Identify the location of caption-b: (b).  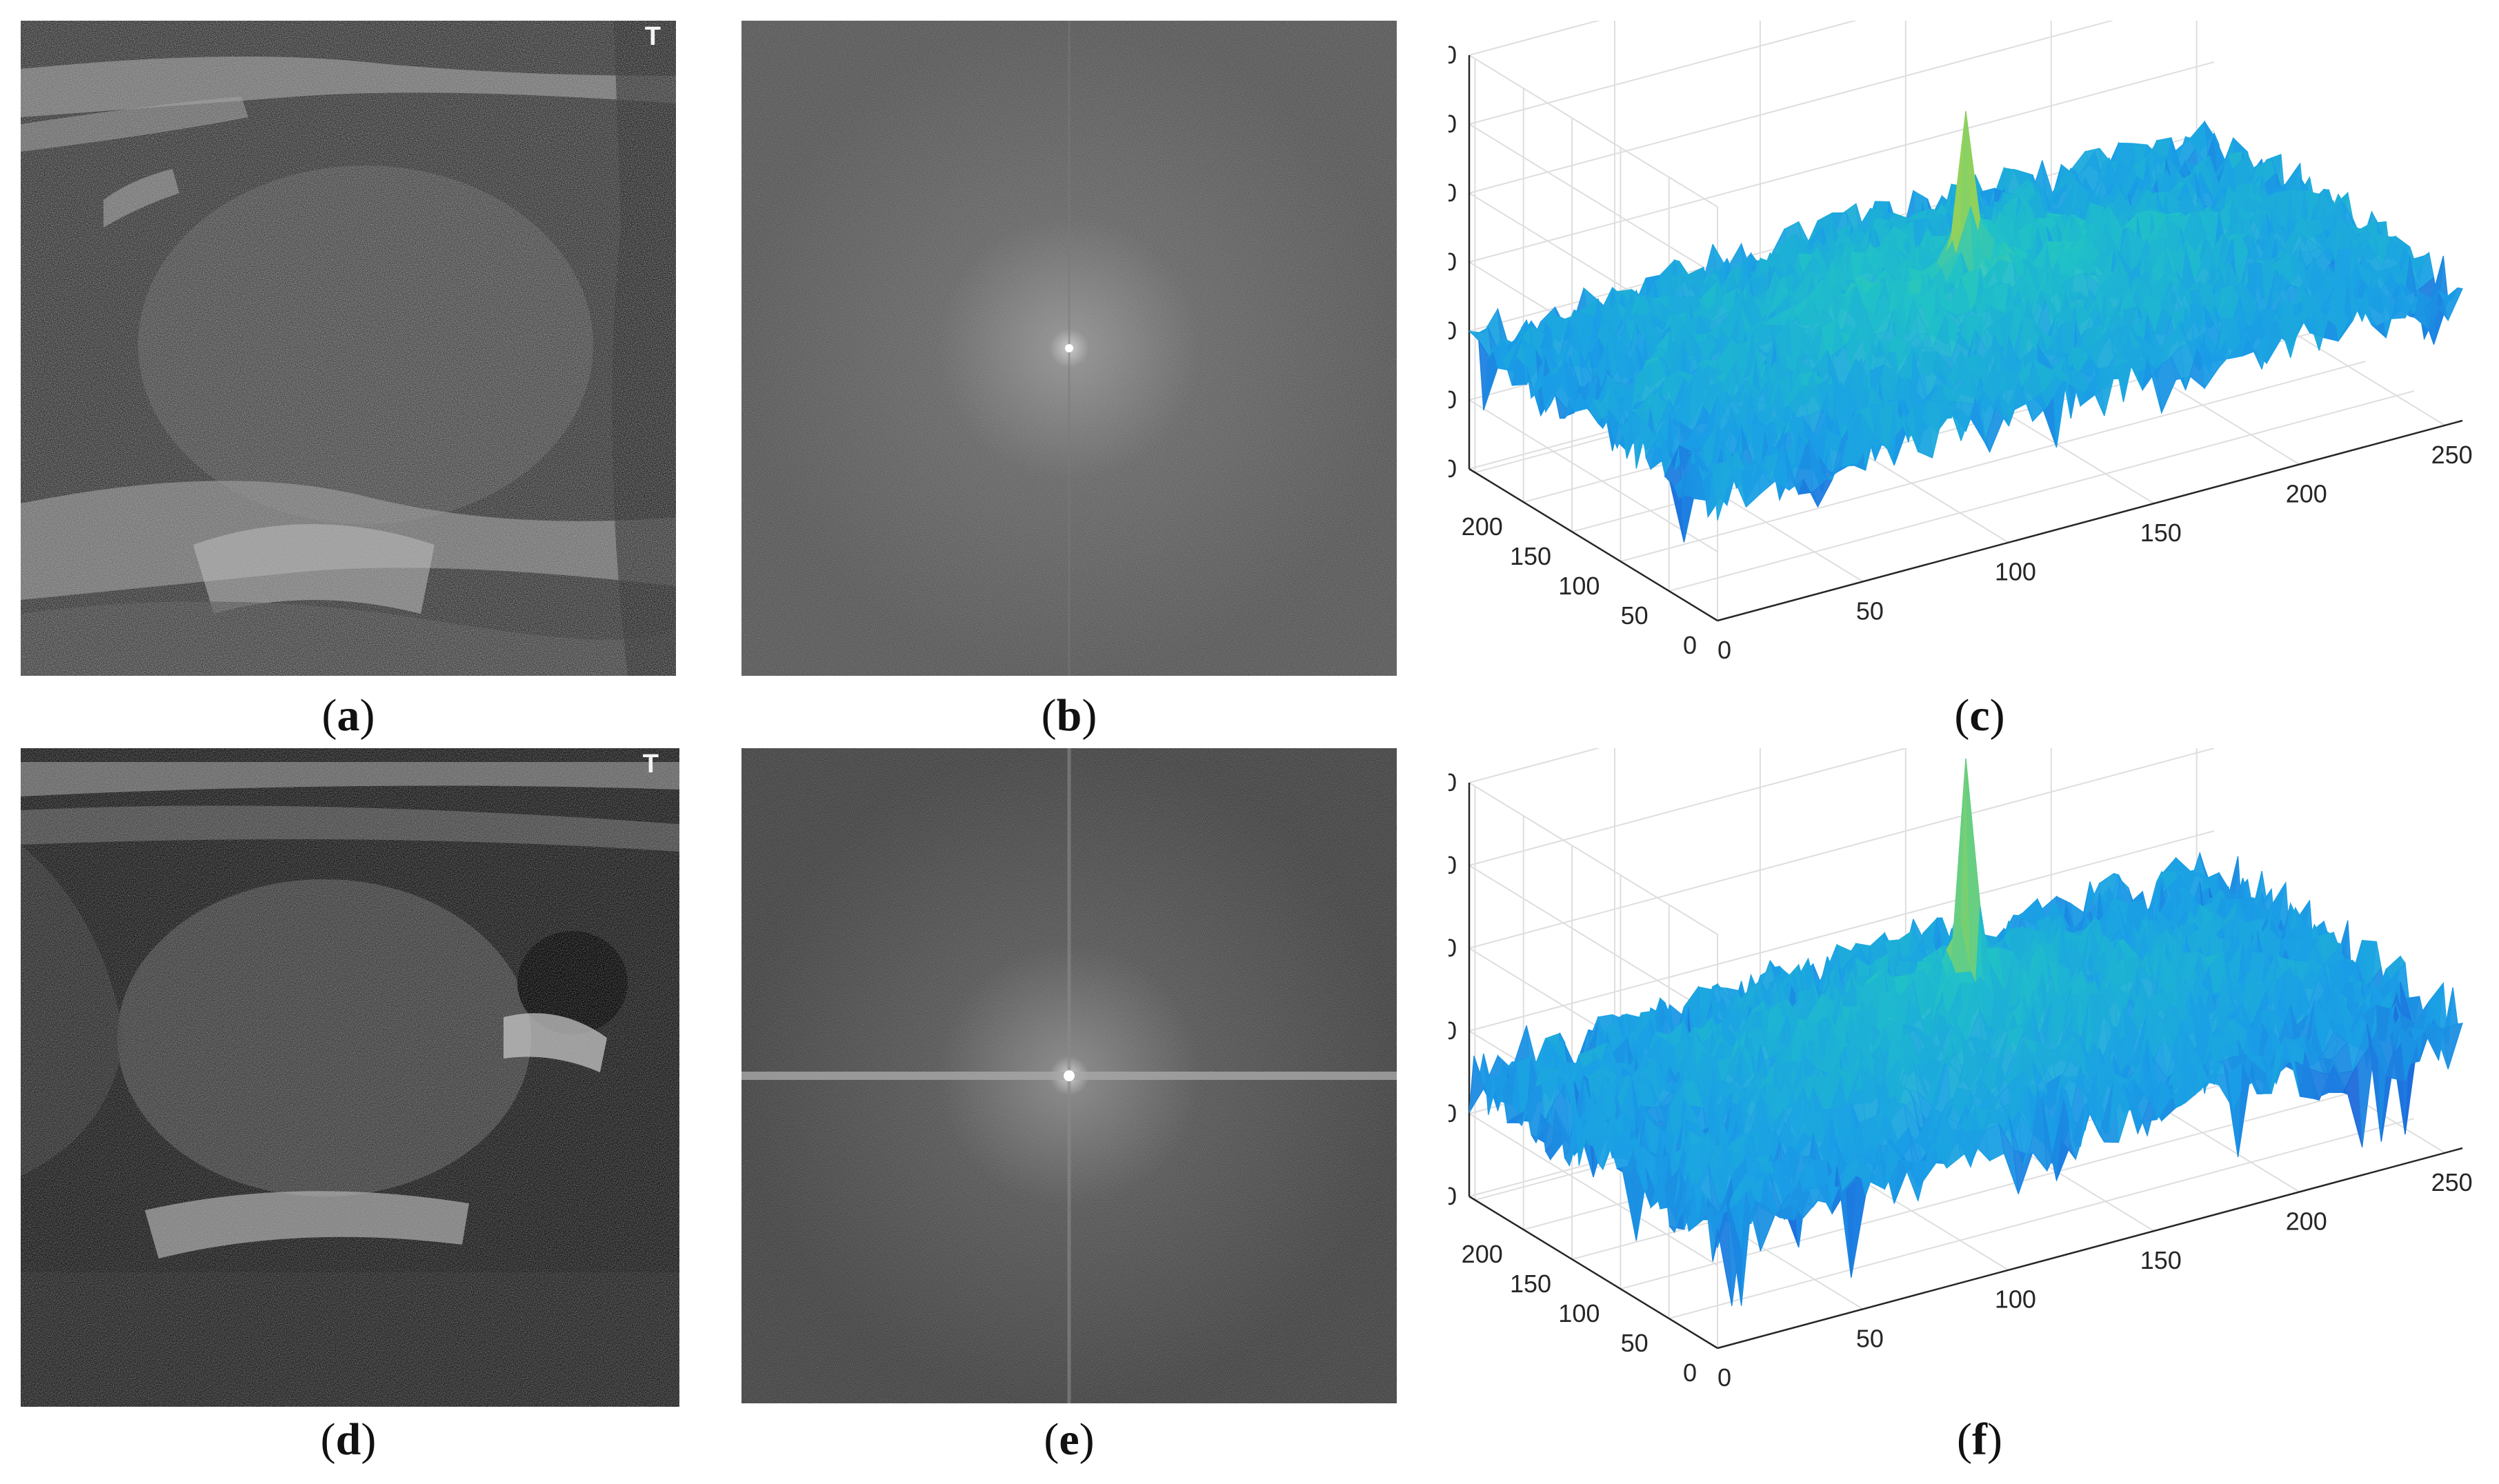
(1069, 715).